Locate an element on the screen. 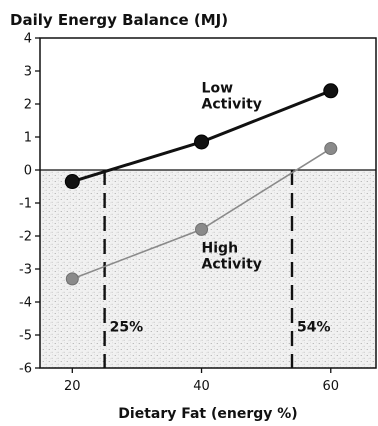  y-tick-label: -2 is located at coordinates (25, 237).